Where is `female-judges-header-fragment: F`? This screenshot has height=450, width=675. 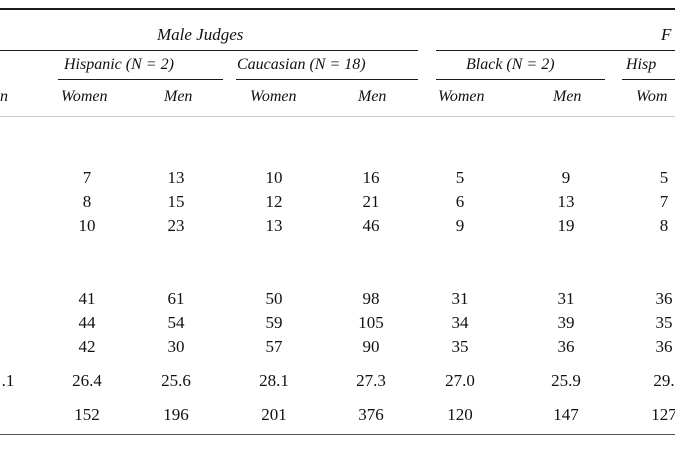 female-judges-header-fragment: F is located at coordinates (666, 34).